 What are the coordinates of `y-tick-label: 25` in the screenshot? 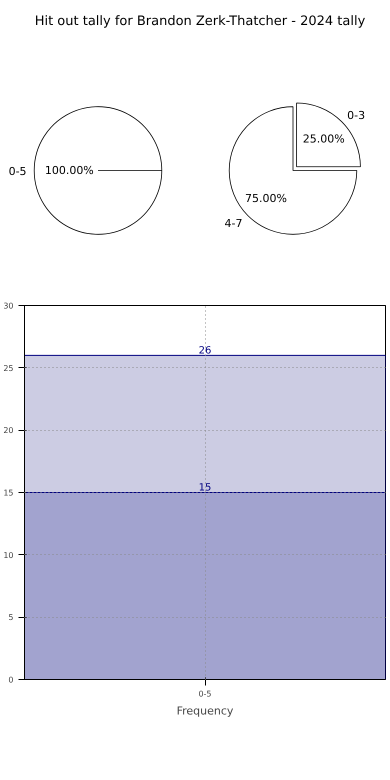 It's located at (8, 368).